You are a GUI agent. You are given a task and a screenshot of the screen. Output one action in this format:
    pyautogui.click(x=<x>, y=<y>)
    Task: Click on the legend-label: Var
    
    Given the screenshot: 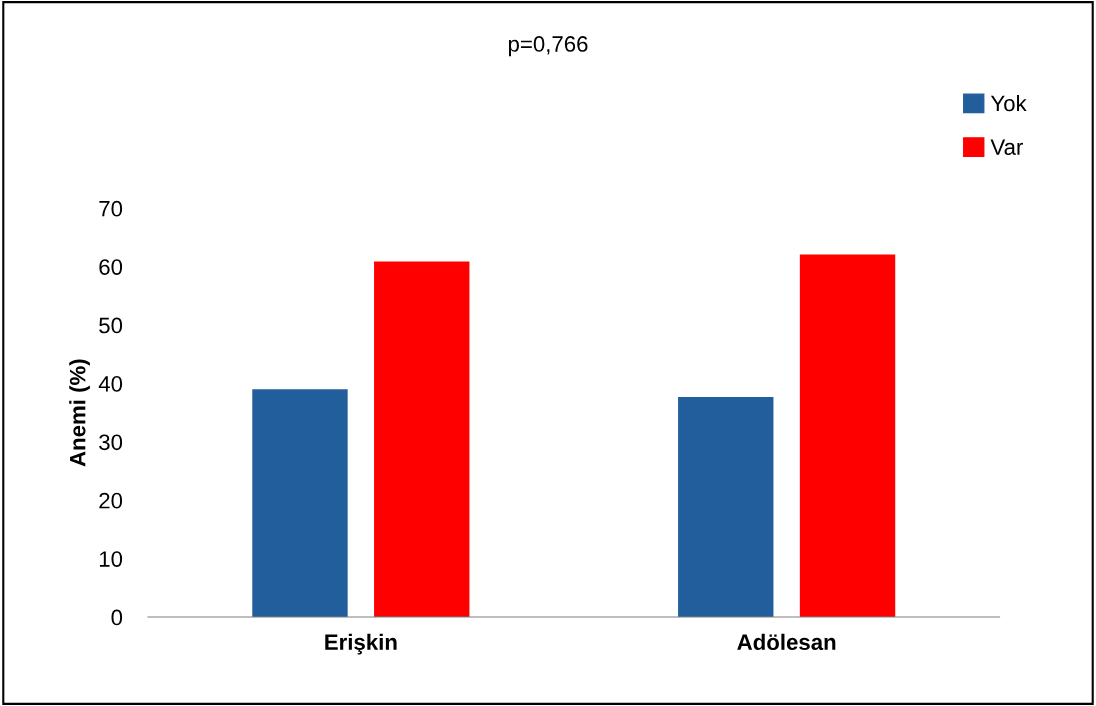 What is the action you would take?
    pyautogui.click(x=1006, y=147)
    